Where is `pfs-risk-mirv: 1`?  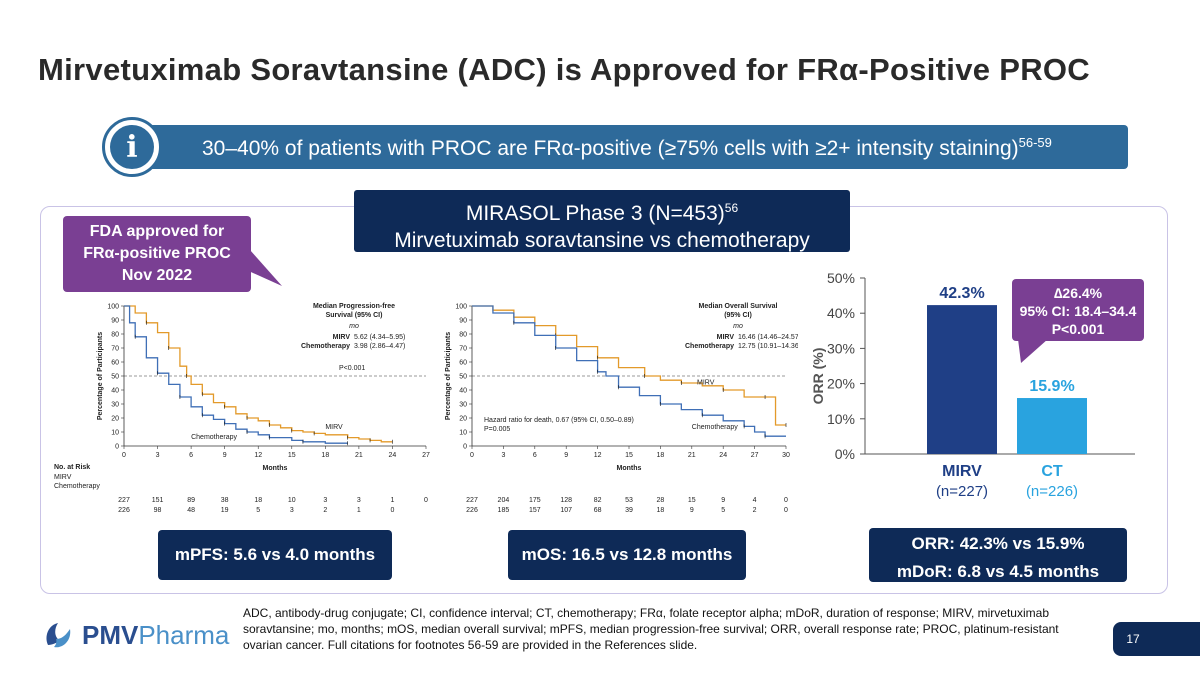
pfs-risk-mirv: 1 is located at coordinates (392, 500).